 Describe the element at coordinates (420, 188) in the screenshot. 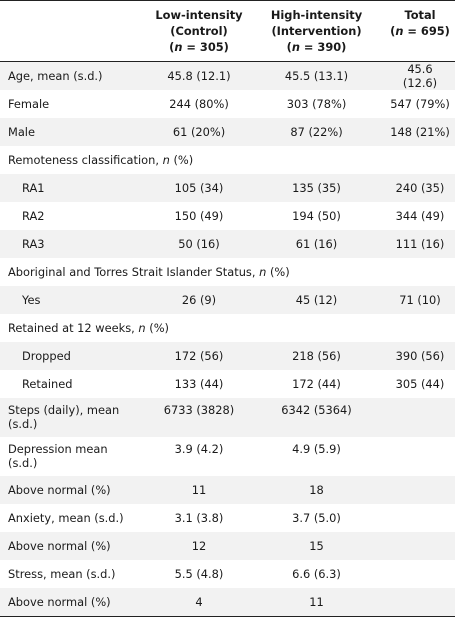

I see `cell-total: 240 (35)` at that location.